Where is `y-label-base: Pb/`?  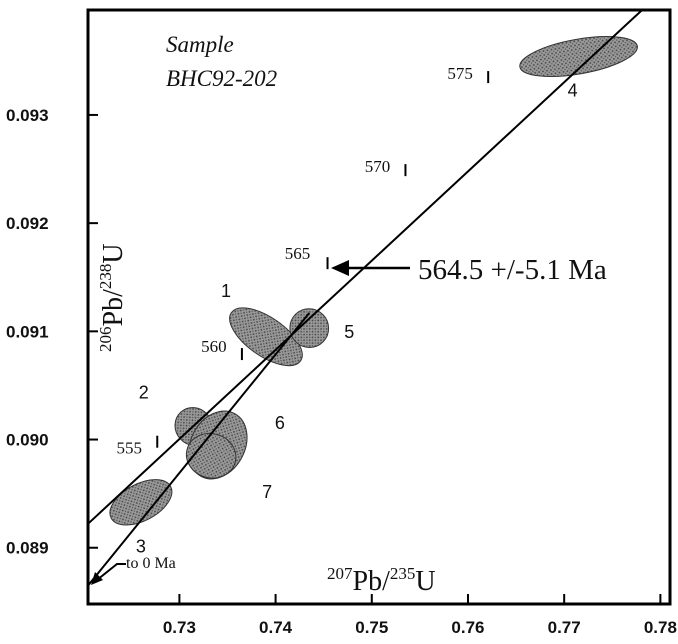 y-label-base: Pb/ is located at coordinates (113, 308).